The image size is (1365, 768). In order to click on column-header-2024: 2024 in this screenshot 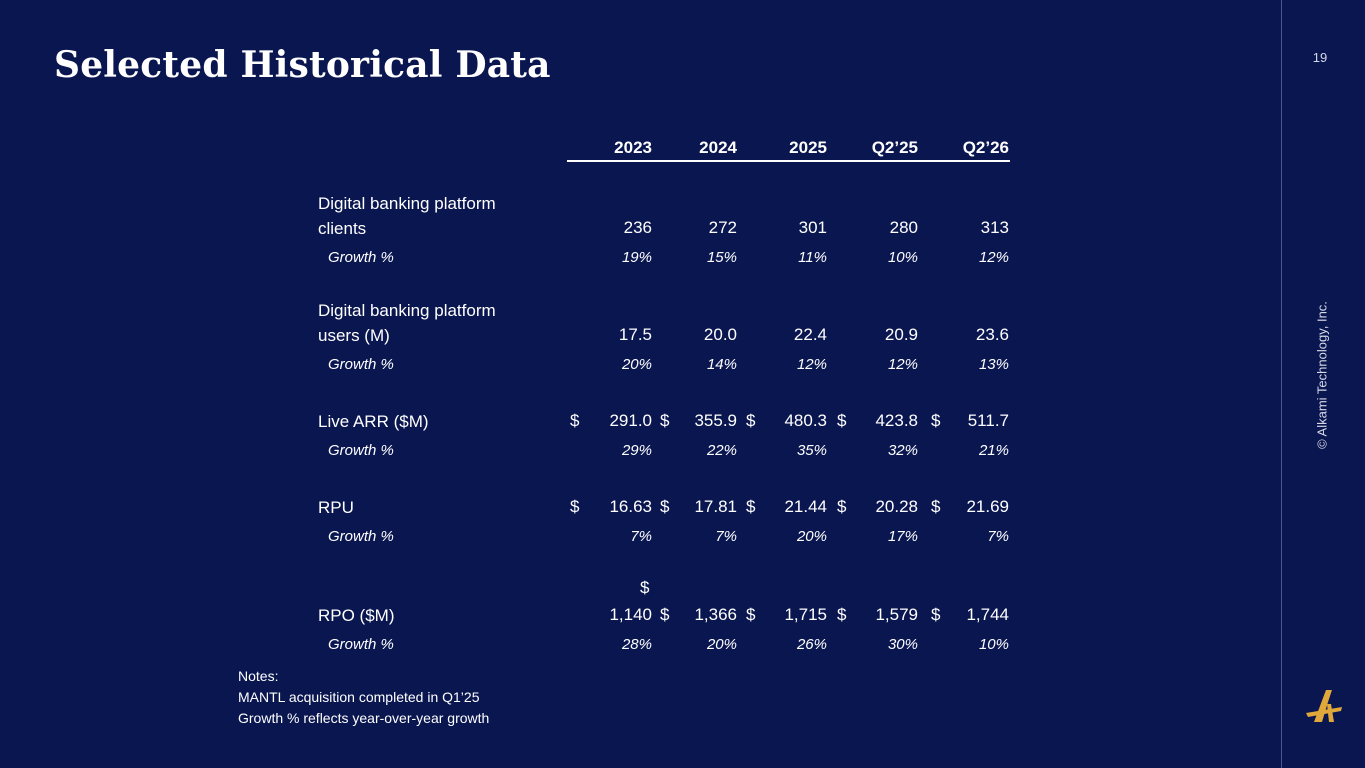, I will do `click(718, 147)`.